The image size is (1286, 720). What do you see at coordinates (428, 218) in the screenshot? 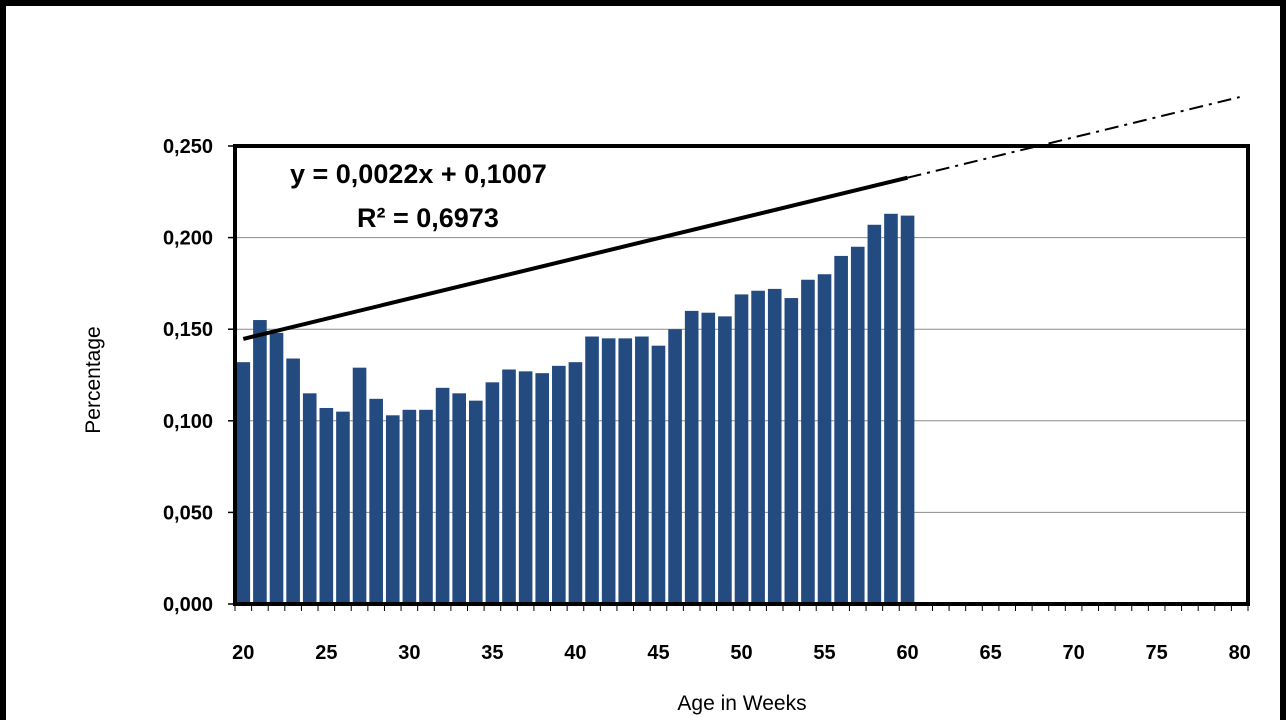
I see `trendline-r-squared: R² = 0,6973` at bounding box center [428, 218].